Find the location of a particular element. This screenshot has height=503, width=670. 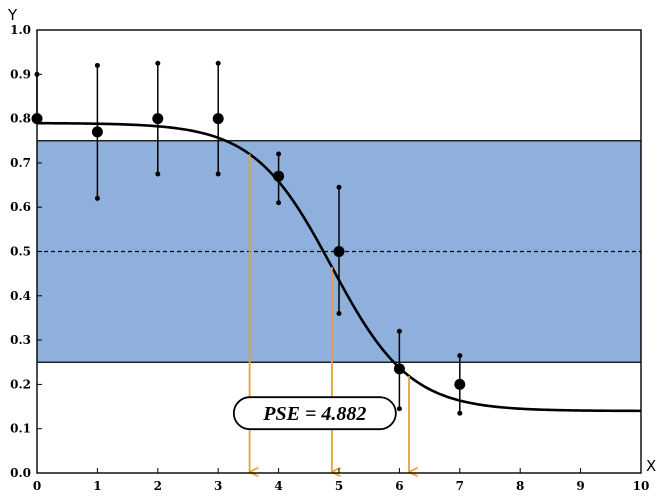

y-tick-label-0: 0.0 is located at coordinates (20, 473).